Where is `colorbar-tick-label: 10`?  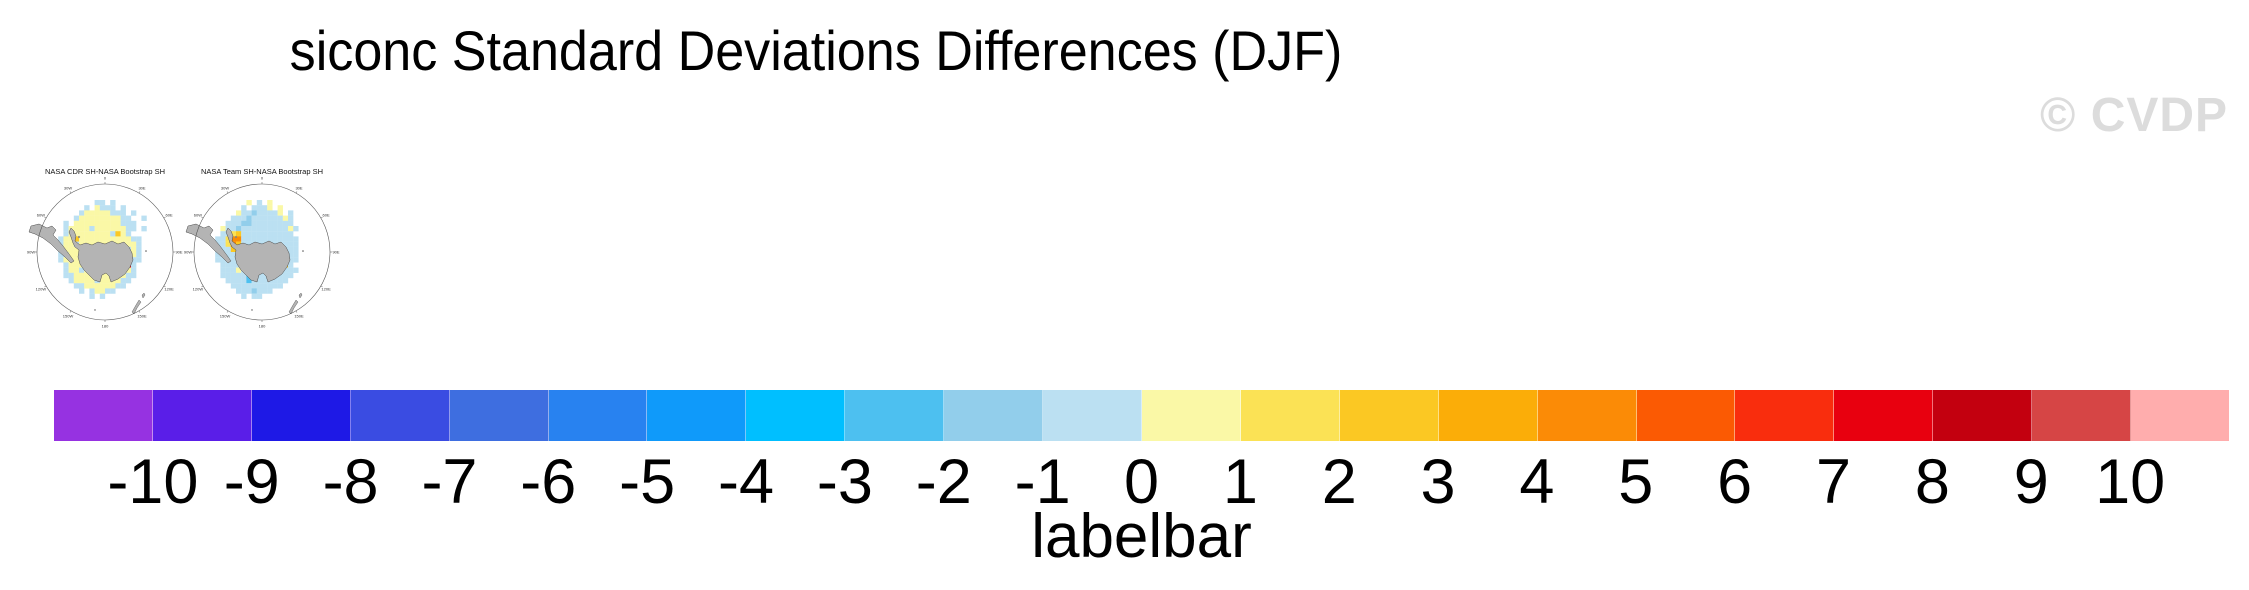
colorbar-tick-label: 10 is located at coordinates (2130, 482).